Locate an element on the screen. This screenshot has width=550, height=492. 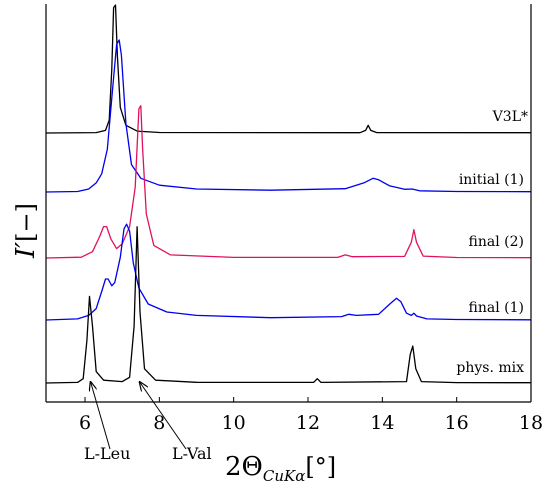
annotations: L-Leu L-Val is located at coordinates (148, 422).